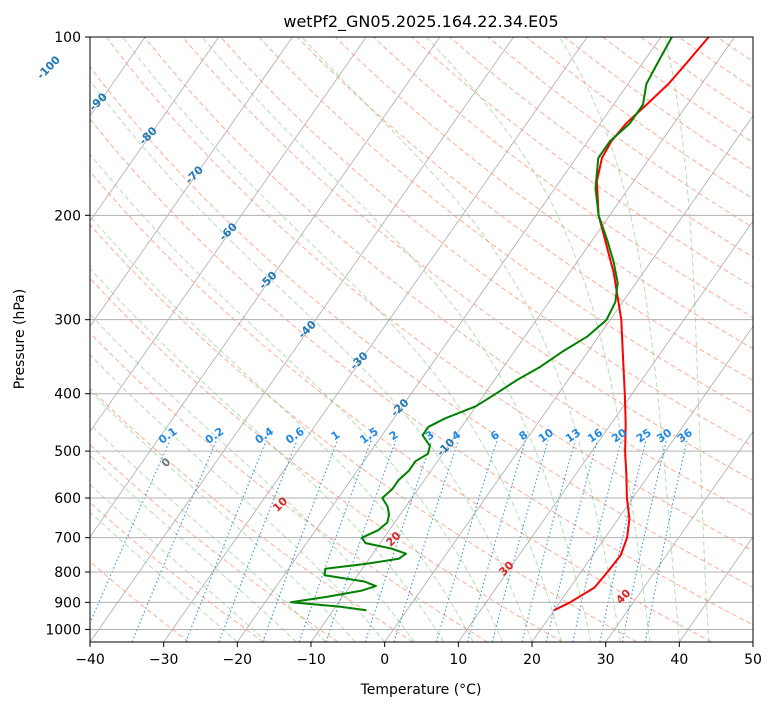 The height and width of the screenshot is (708, 775). Describe the element at coordinates (394, 539) in the screenshot. I see `dry-adiabat-label: 20` at that location.